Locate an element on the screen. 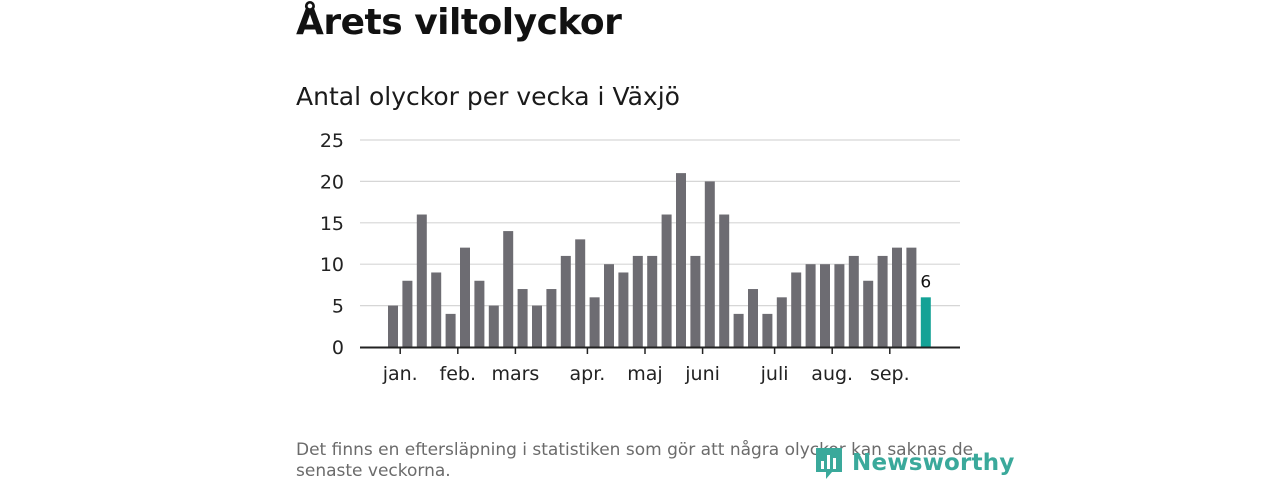 Image resolution: width=1280 pixels, height=480 pixels. headline: Årets viltolyckor is located at coordinates (459, 22).